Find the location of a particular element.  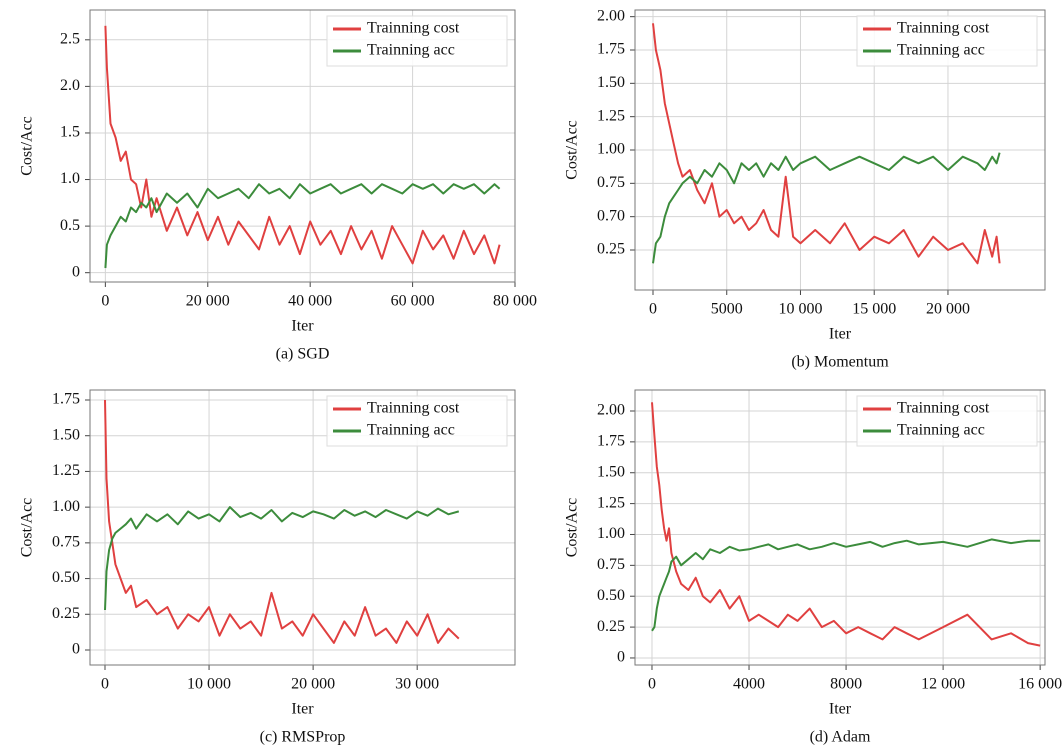

caption: (d) Adam is located at coordinates (840, 737).